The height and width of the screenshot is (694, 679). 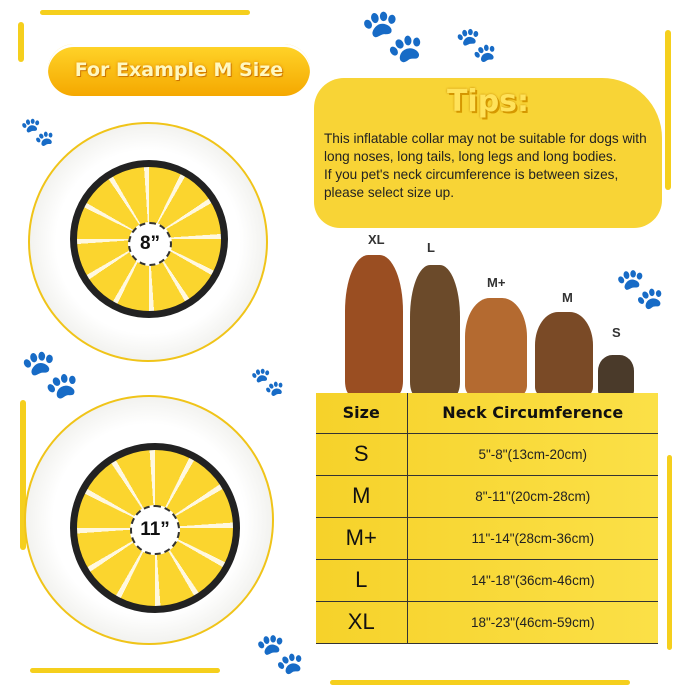 I want to click on dog-label-l: L, so click(x=431, y=247).